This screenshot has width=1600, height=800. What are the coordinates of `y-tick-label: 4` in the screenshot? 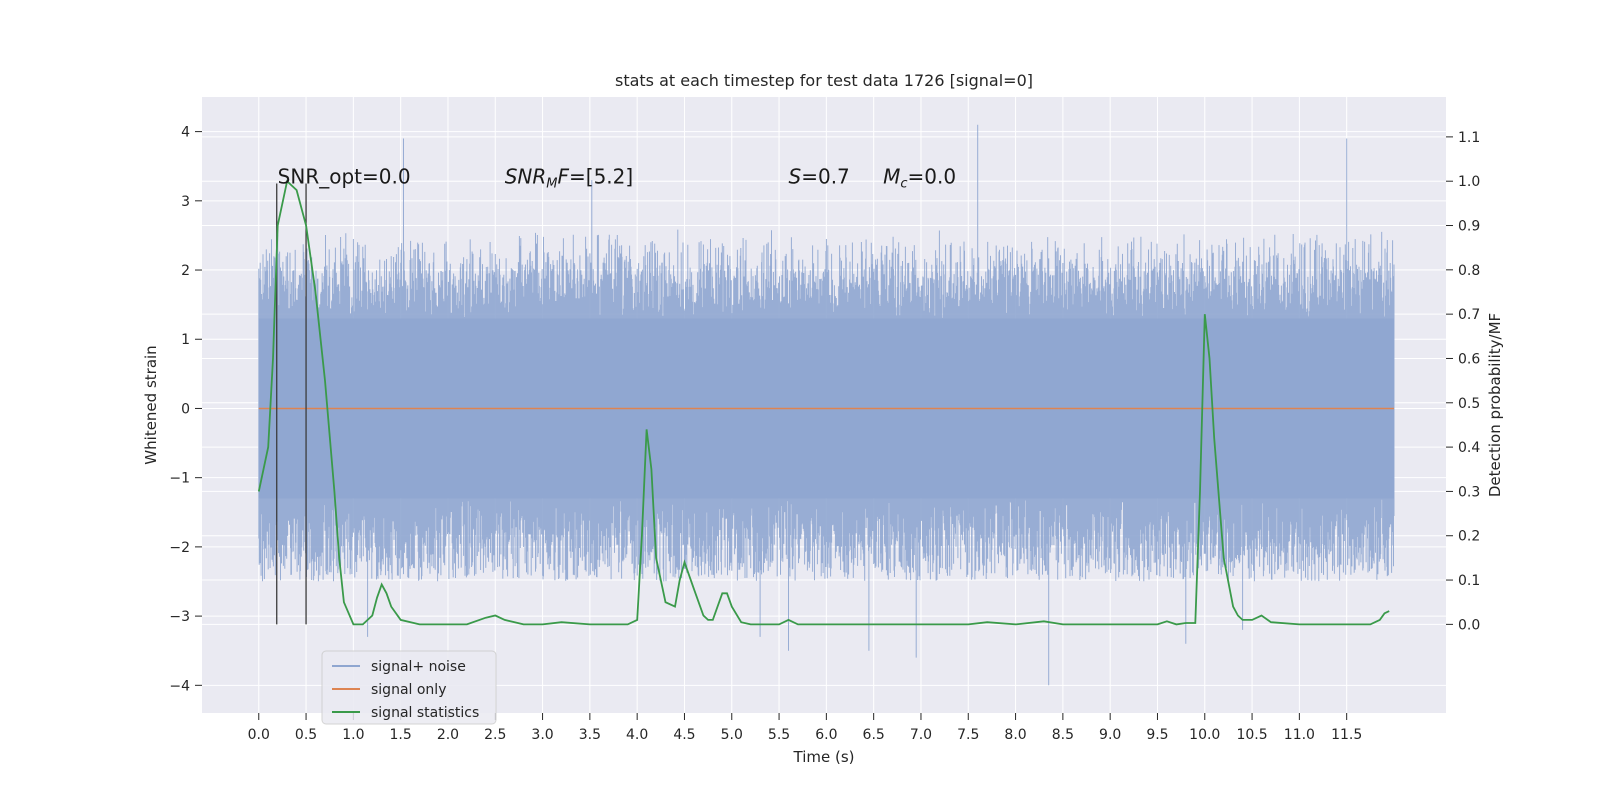 It's located at (185, 133).